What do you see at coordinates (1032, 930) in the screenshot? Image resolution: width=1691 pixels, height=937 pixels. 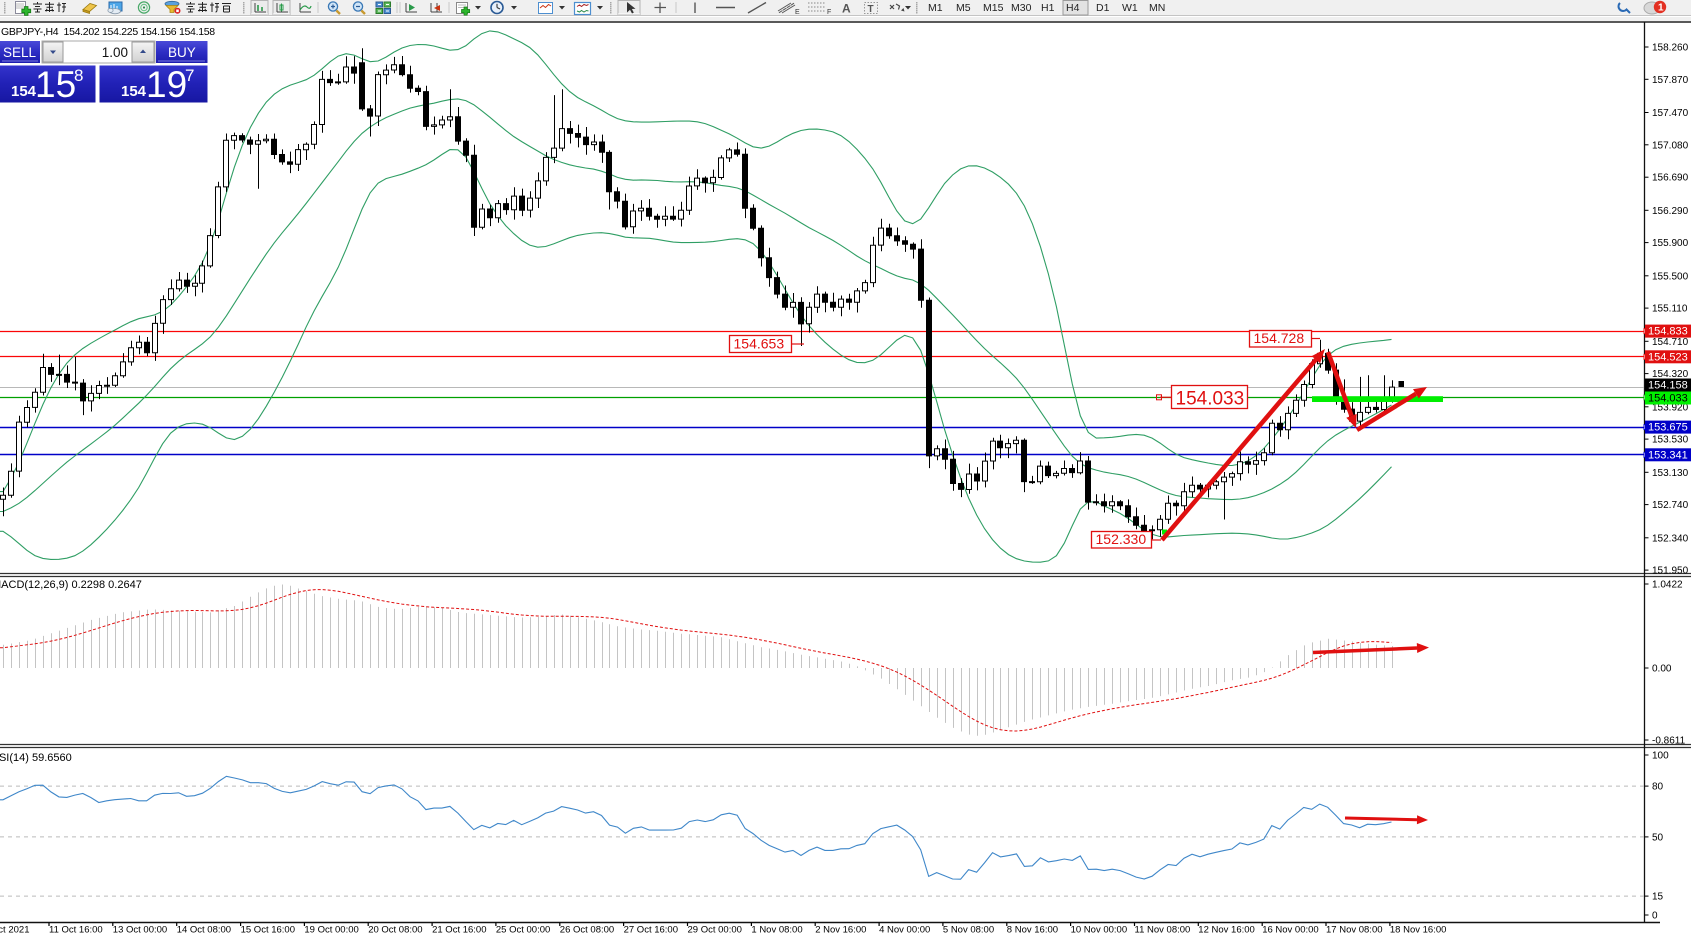 I see `svg-text: 8 Nov 16:00` at bounding box center [1032, 930].